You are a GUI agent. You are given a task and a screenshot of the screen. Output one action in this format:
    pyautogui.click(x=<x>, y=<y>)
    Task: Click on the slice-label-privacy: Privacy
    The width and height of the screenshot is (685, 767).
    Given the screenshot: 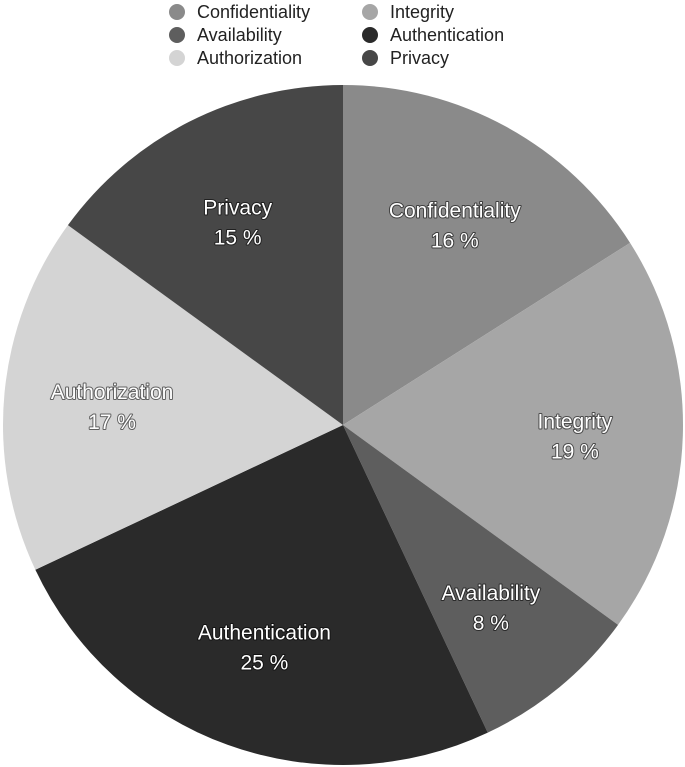 What is the action you would take?
    pyautogui.click(x=237, y=207)
    